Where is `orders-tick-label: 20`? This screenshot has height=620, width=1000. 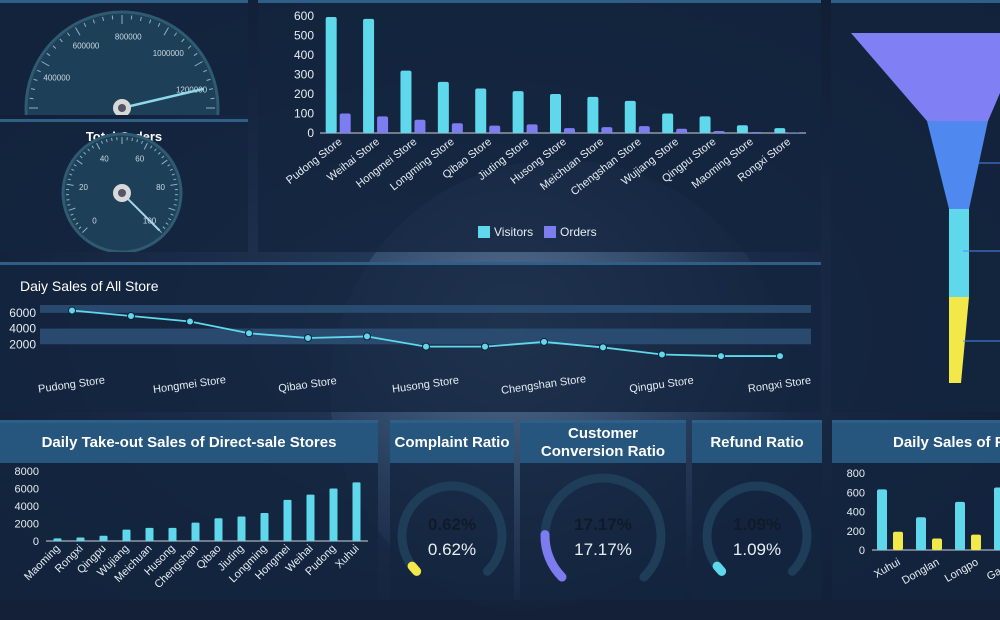 orders-tick-label: 20 is located at coordinates (83, 187).